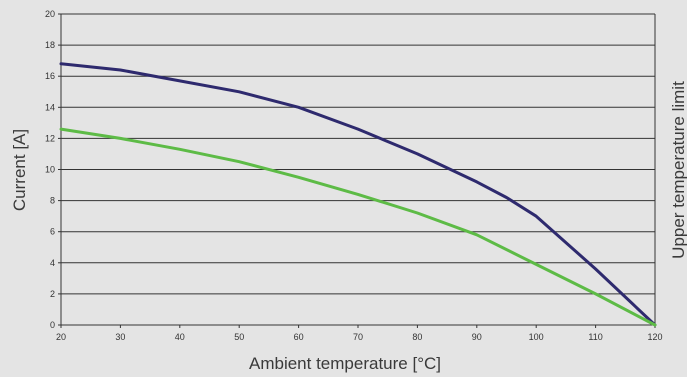  What do you see at coordinates (50, 170) in the screenshot?
I see `y-tick-label: 10` at bounding box center [50, 170].